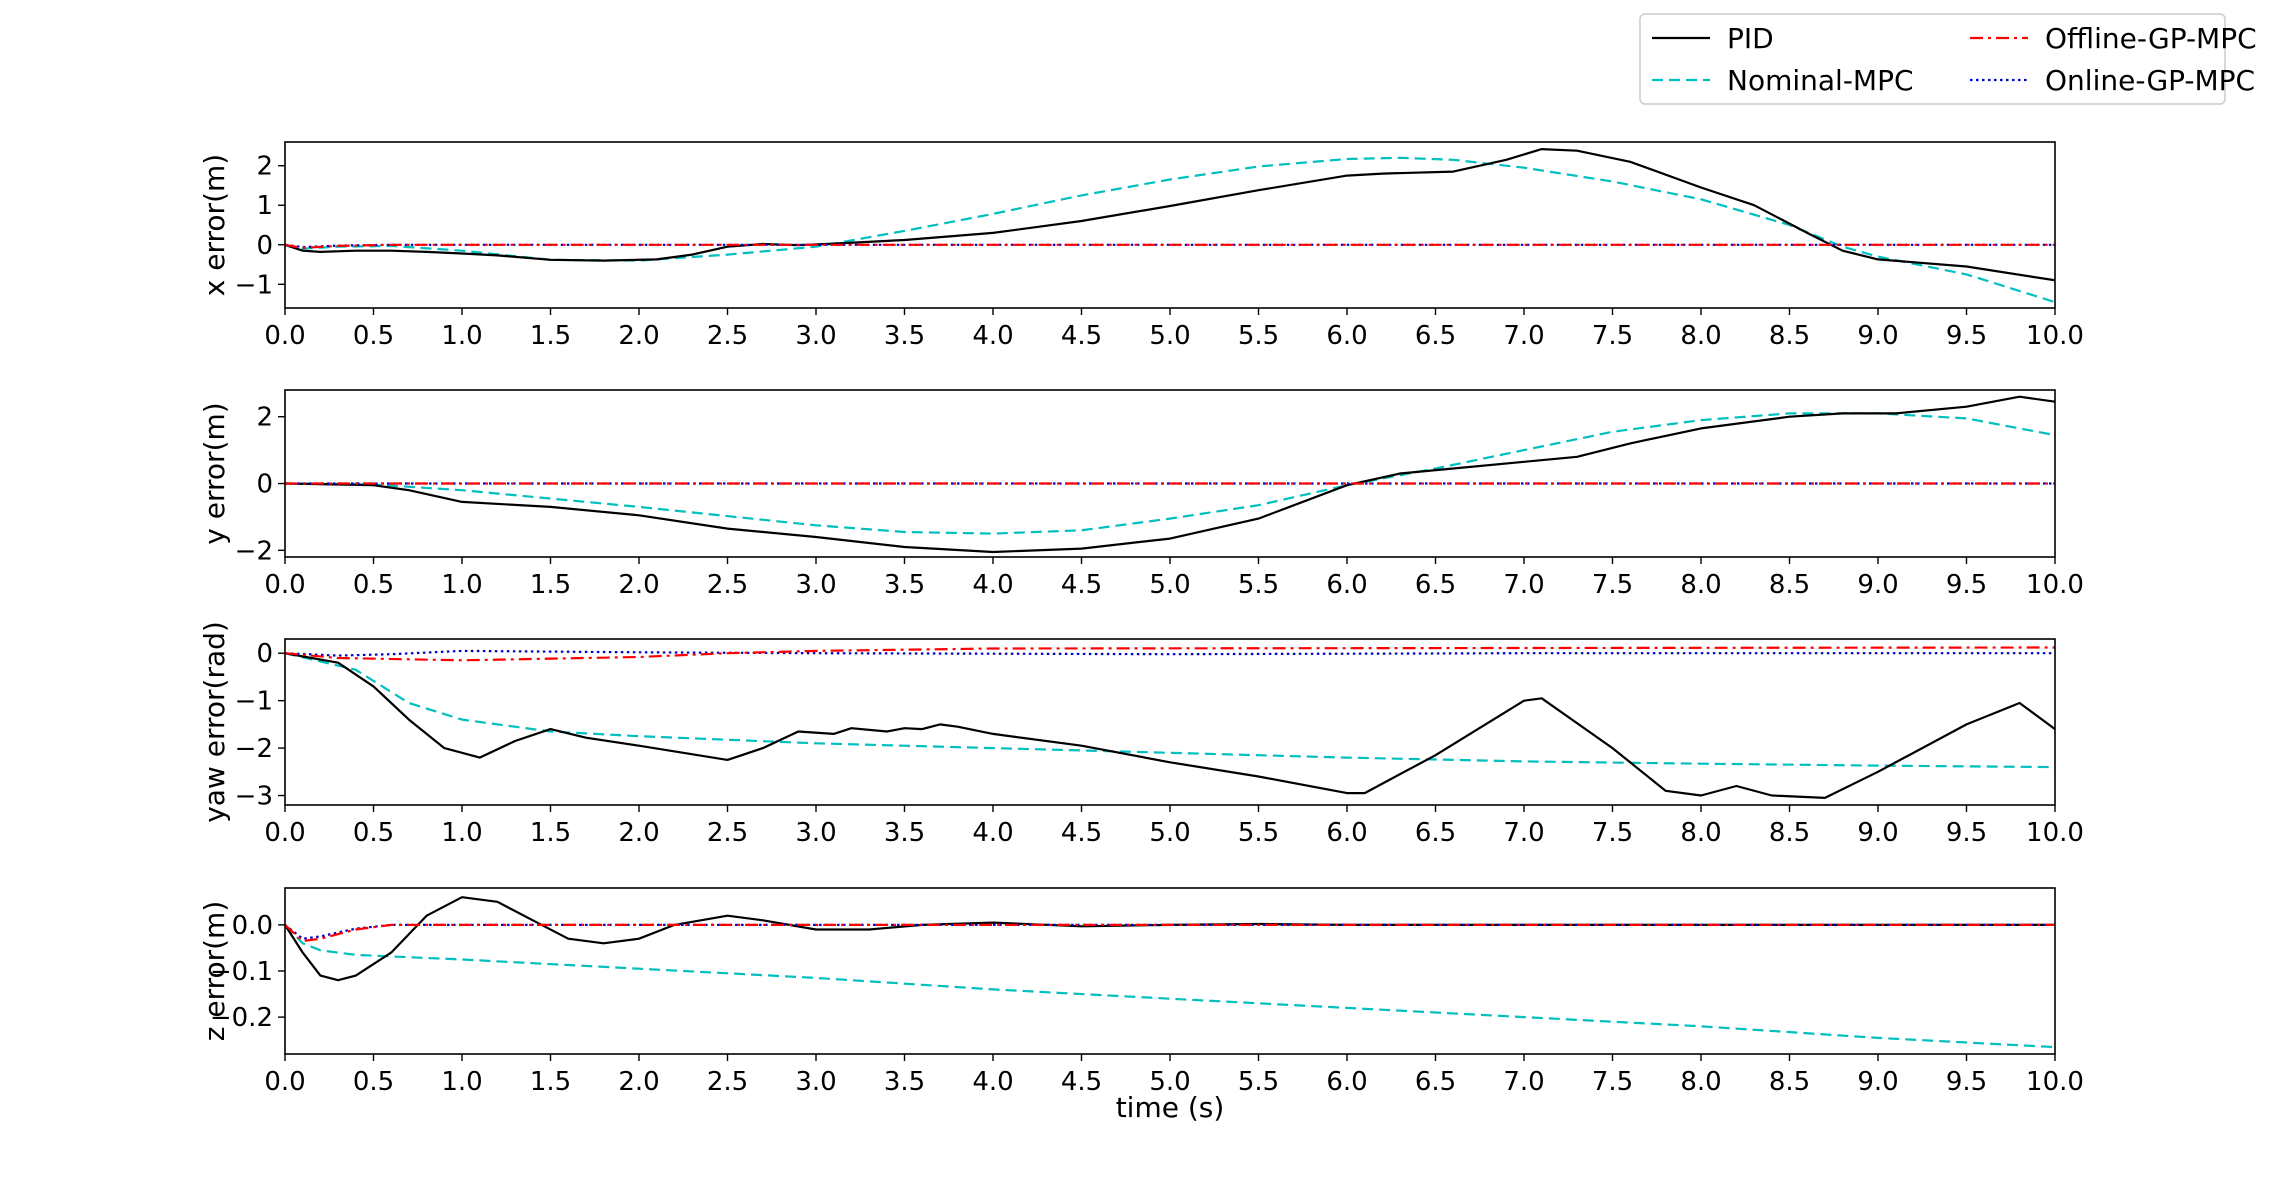  I want to click on legend-item-nominal-mpc: Nominal-MPC, so click(1783, 80).